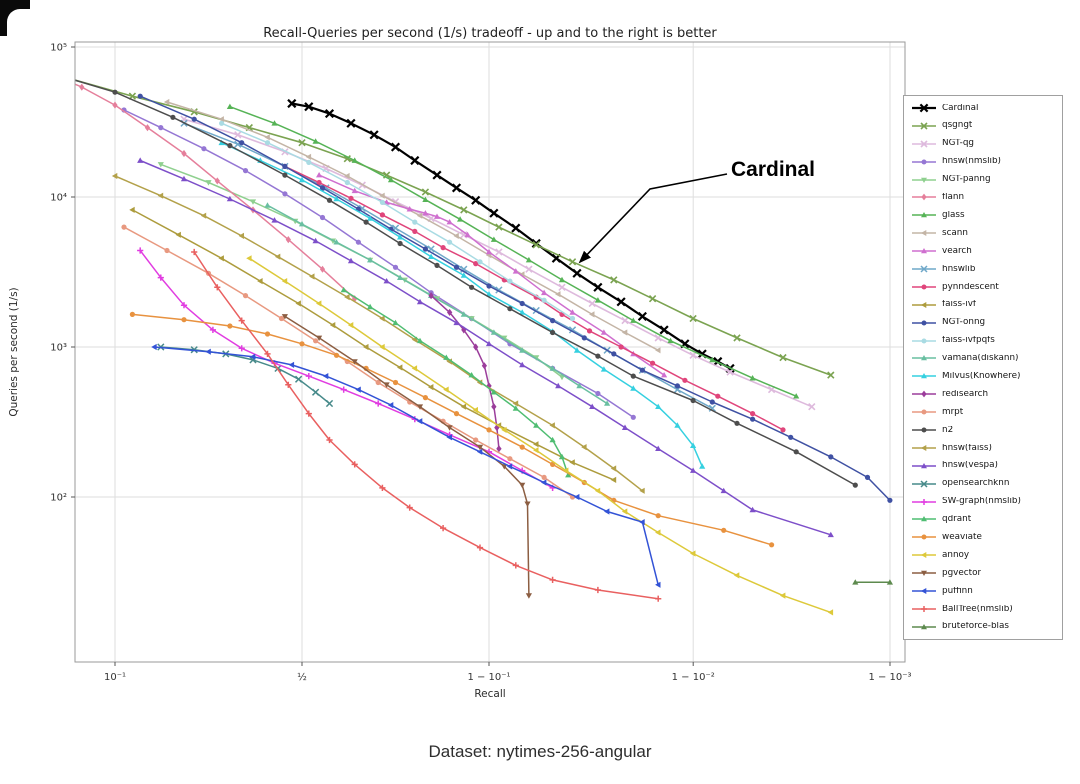 Image resolution: width=1080 pixels, height=784 pixels. I want to click on series-pgvector, so click(406, 456).